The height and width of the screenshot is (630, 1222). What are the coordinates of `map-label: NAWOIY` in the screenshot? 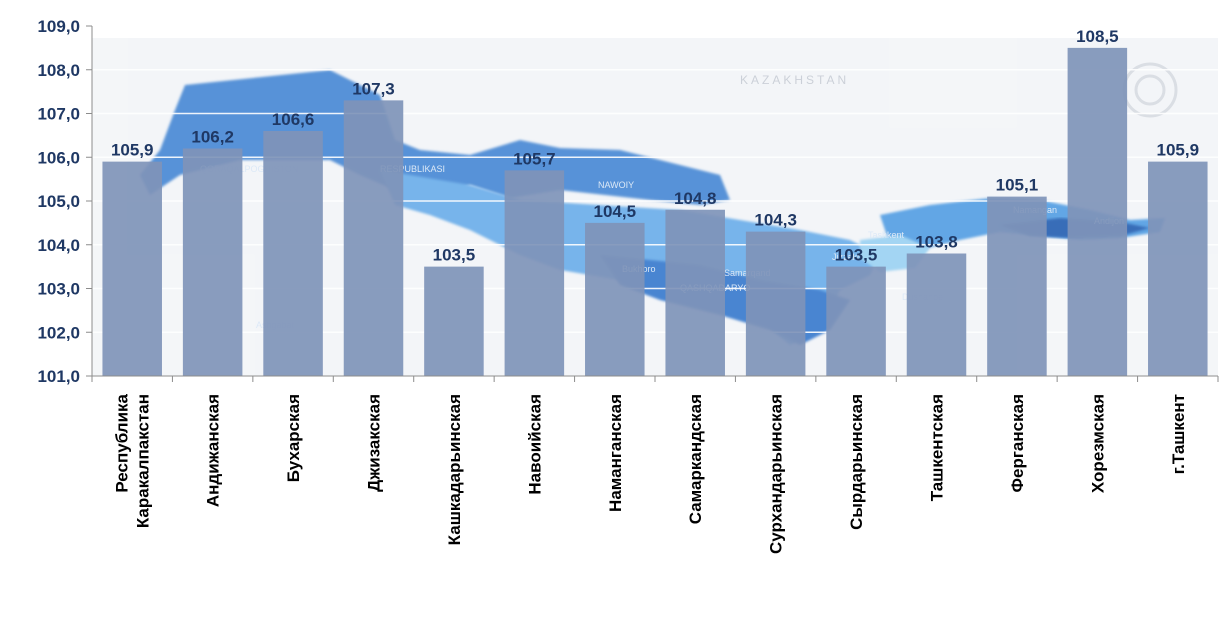 It's located at (616, 185).